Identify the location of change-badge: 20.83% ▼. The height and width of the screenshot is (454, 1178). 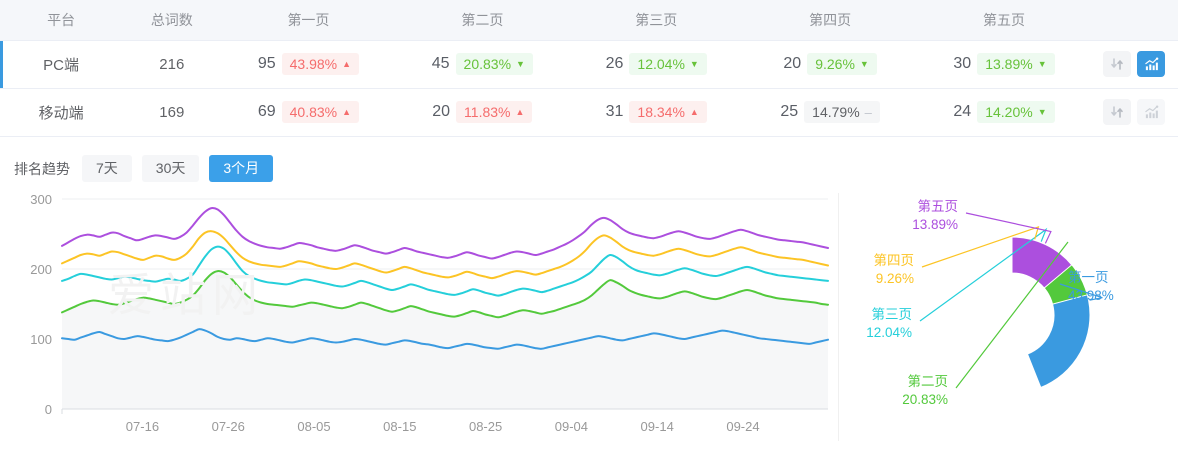
(494, 64).